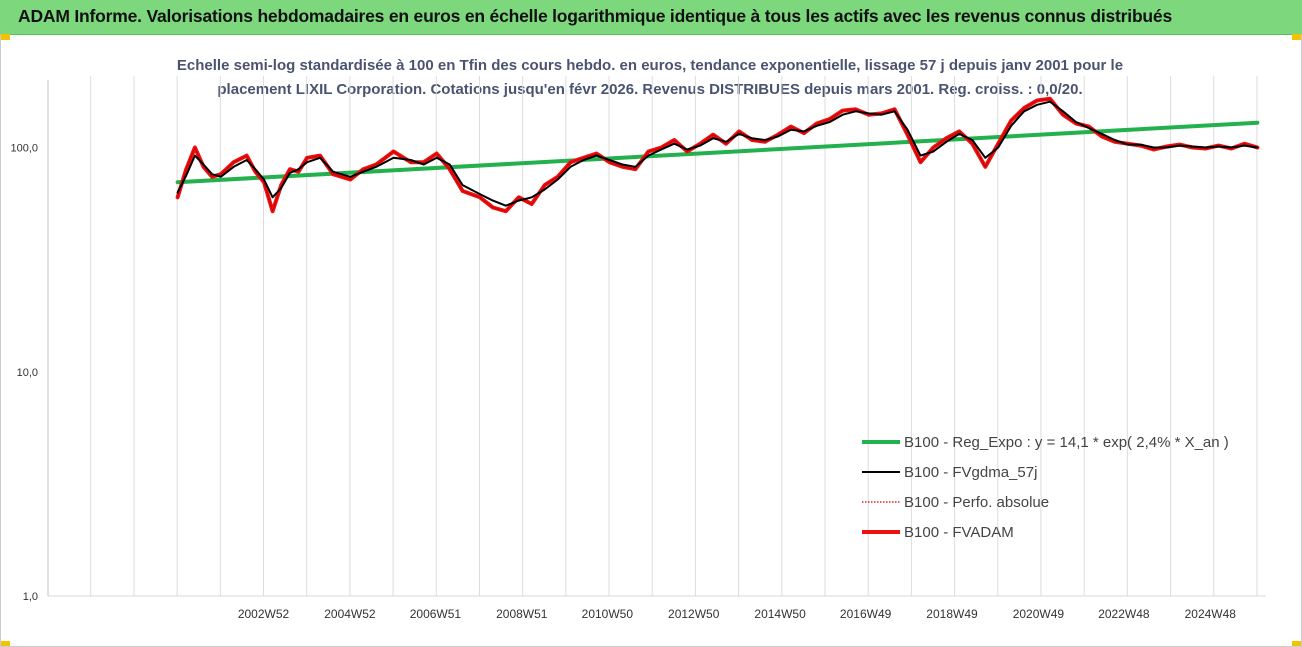 This screenshot has width=1302, height=647. Describe the element at coordinates (1211, 614) in the screenshot. I see `x-tick-label: 2024W48` at that location.